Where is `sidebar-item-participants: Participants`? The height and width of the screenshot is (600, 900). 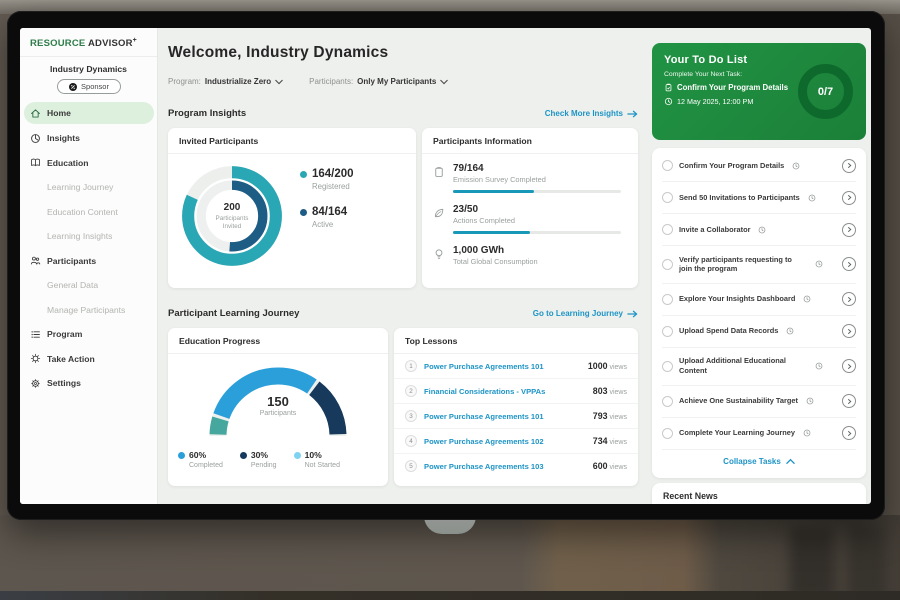
sidebar-item-participants: Participants is located at coordinates (89, 261).